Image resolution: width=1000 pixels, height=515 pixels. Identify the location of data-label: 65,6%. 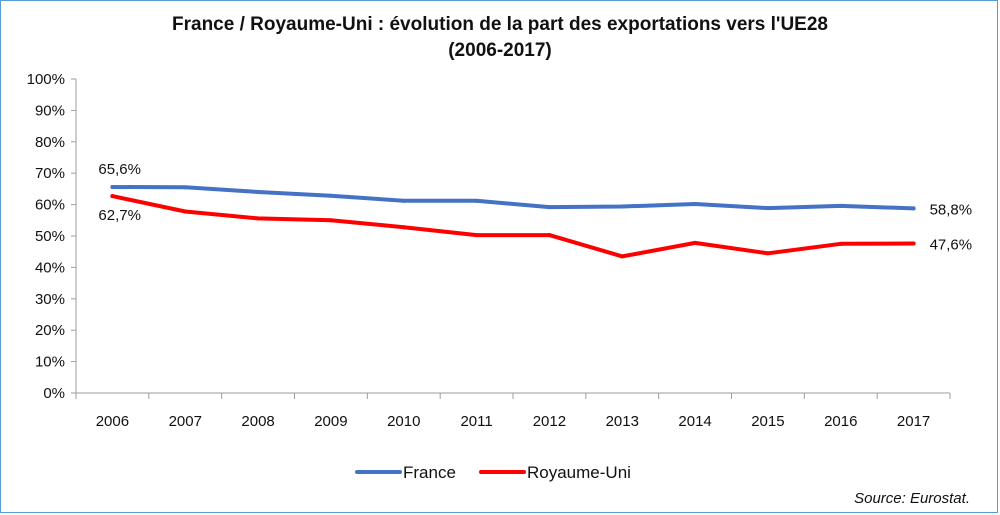
(119, 169).